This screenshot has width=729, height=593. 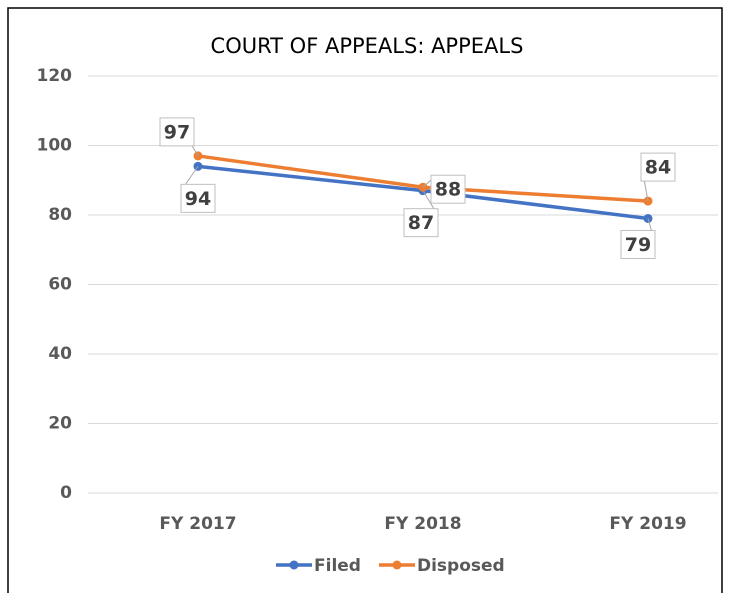 I want to click on x-tick-label: FY 2017, so click(x=197, y=524).